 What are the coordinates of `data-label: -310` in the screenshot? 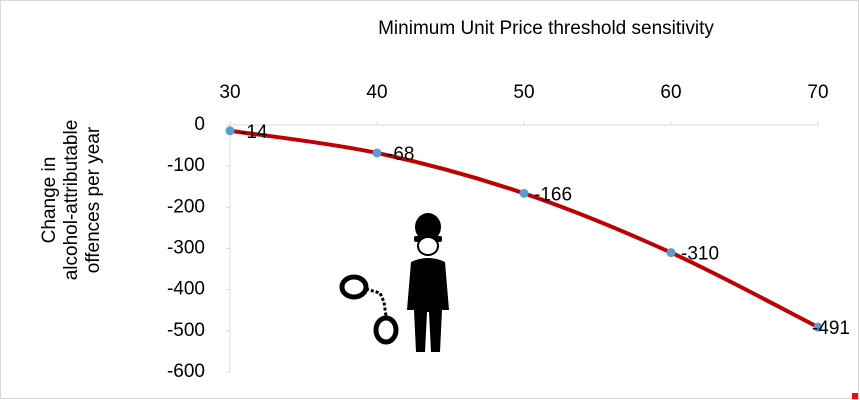 It's located at (700, 254).